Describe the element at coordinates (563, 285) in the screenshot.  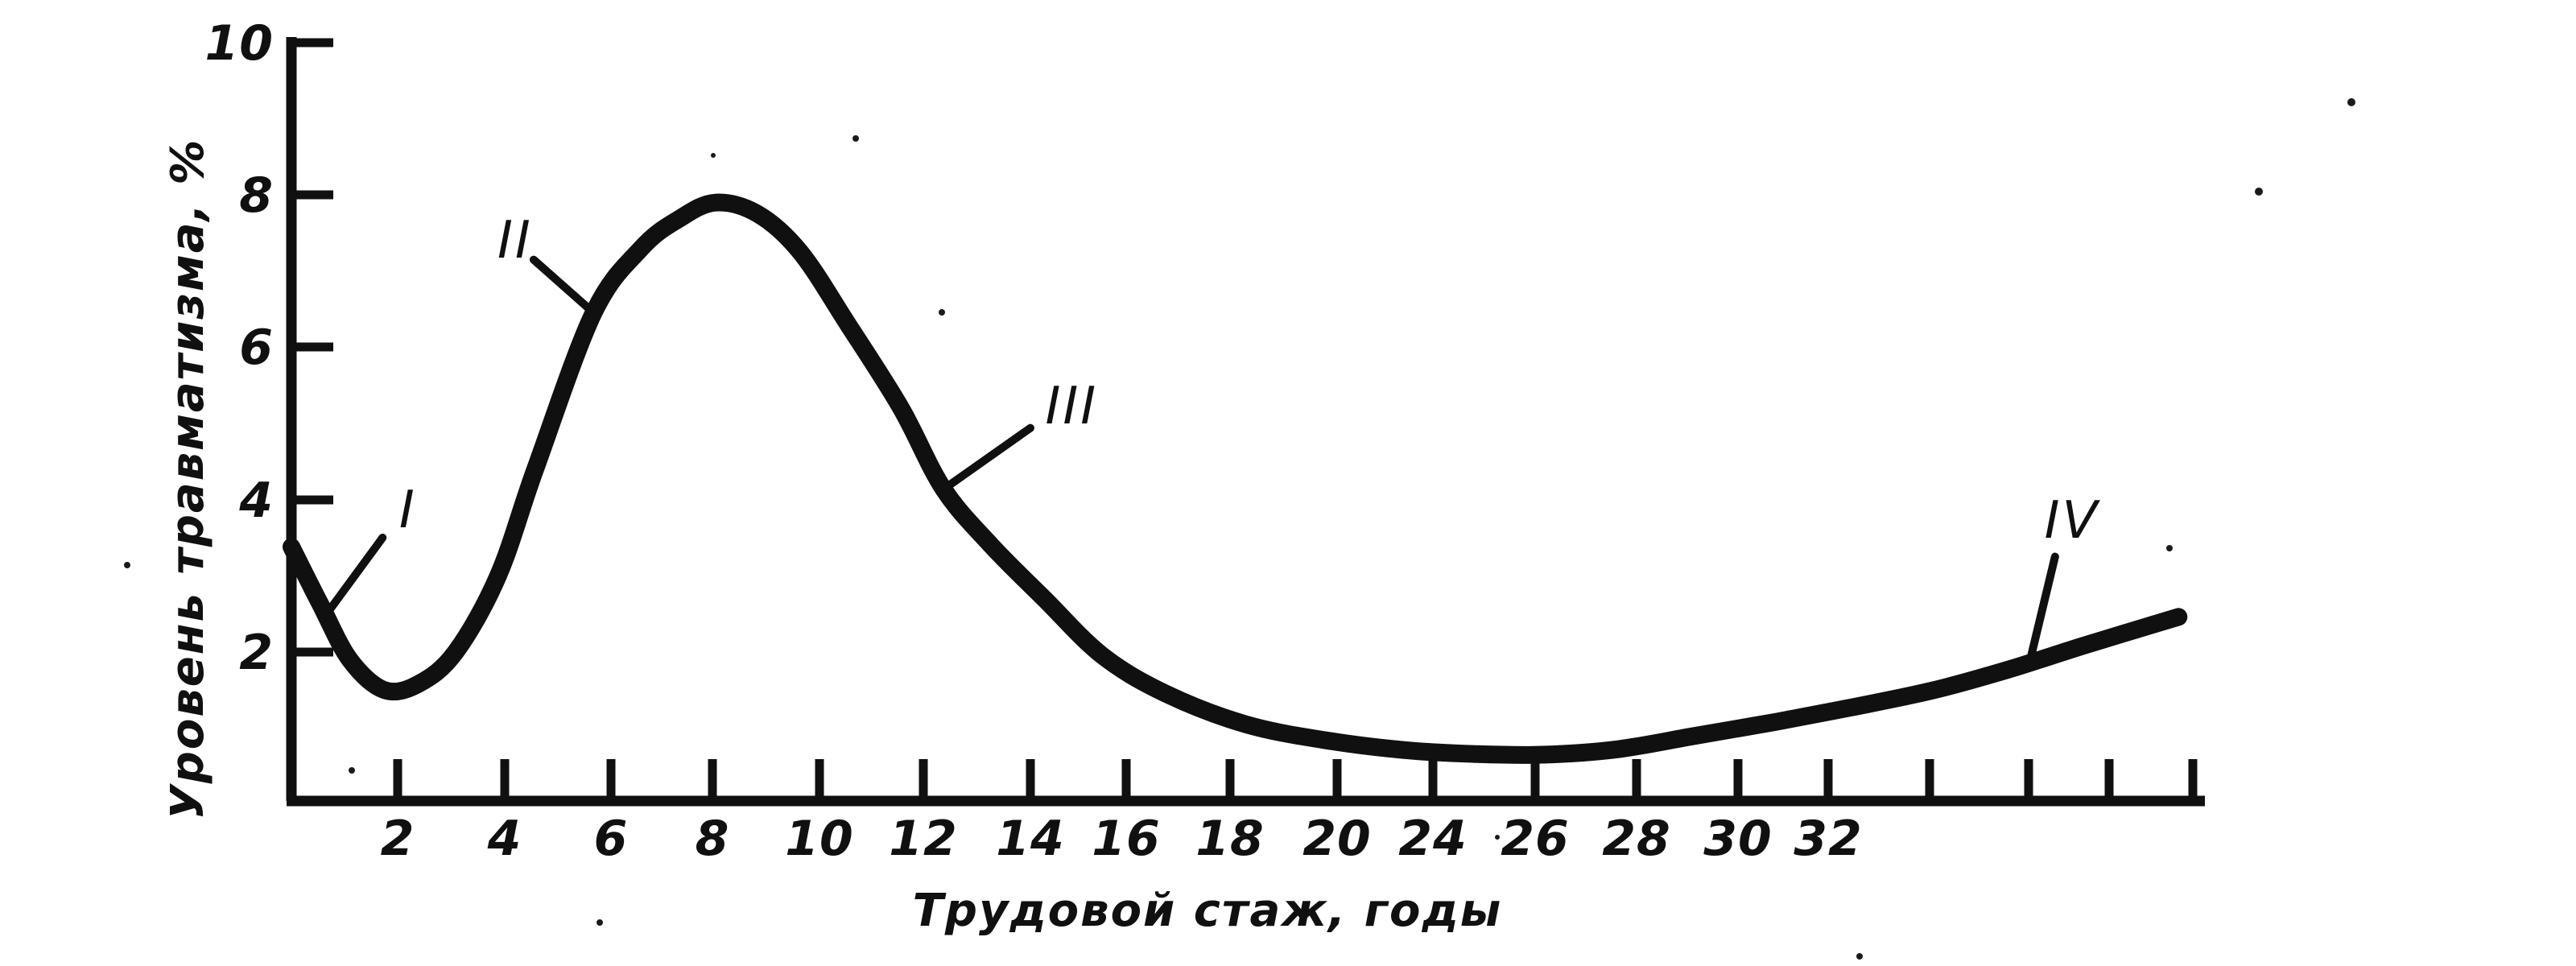
I see `zone-leader-line-II` at that location.